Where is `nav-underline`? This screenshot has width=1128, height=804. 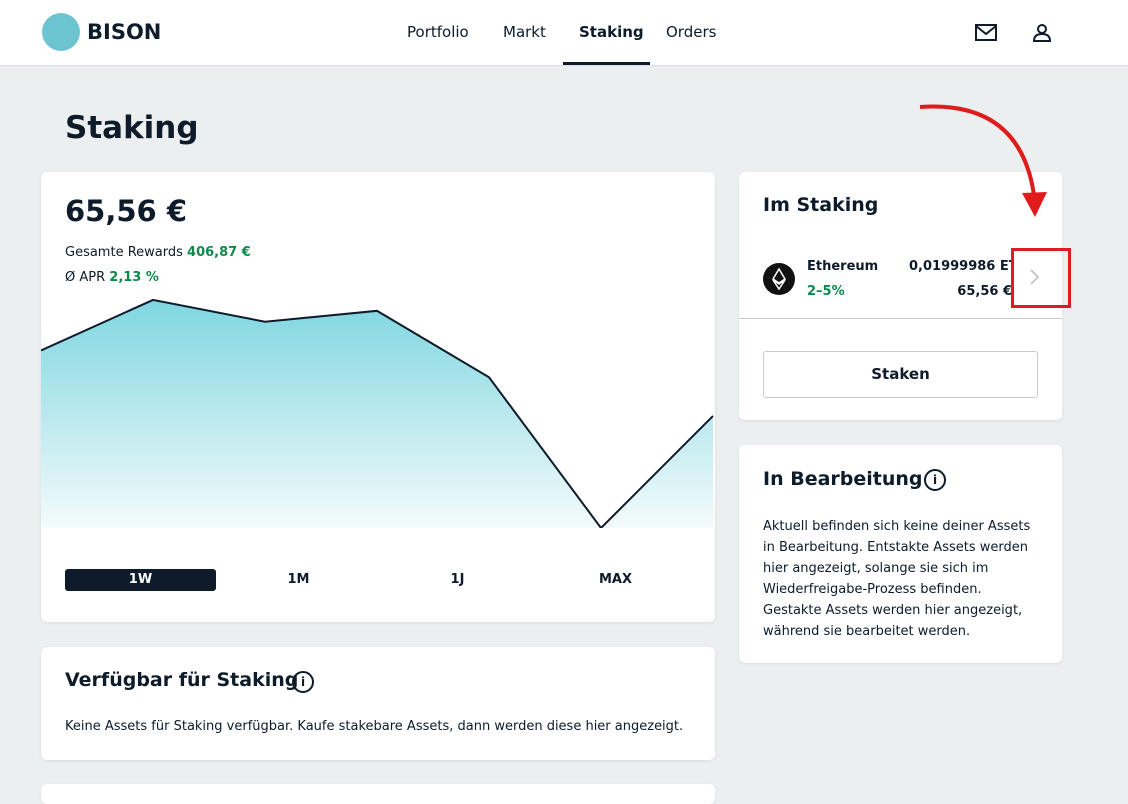
nav-underline is located at coordinates (606, 63).